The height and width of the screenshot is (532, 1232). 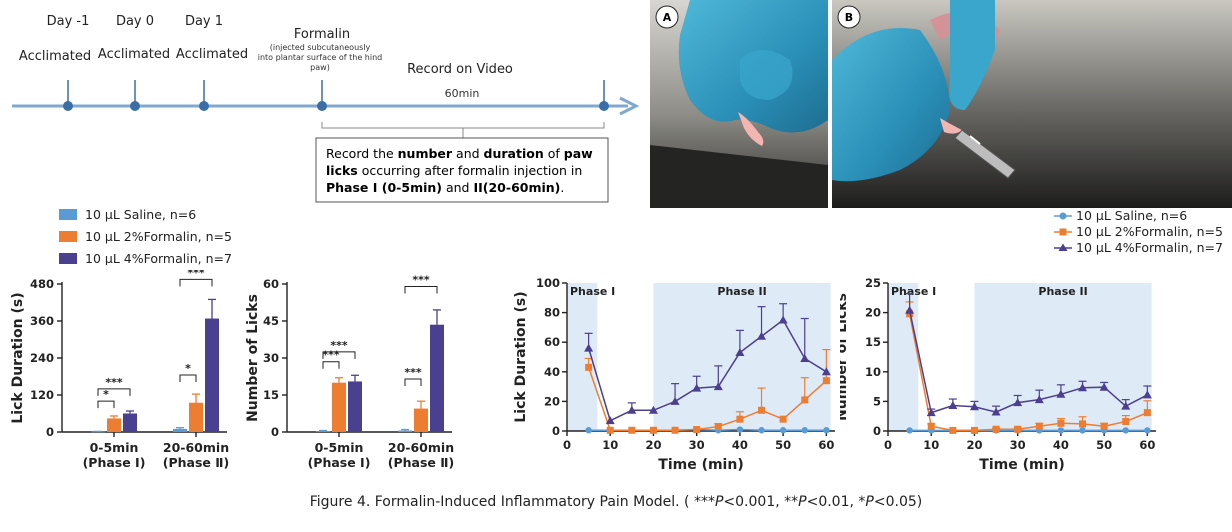 I want to click on y-tick-label: 45, so click(x=271, y=321).